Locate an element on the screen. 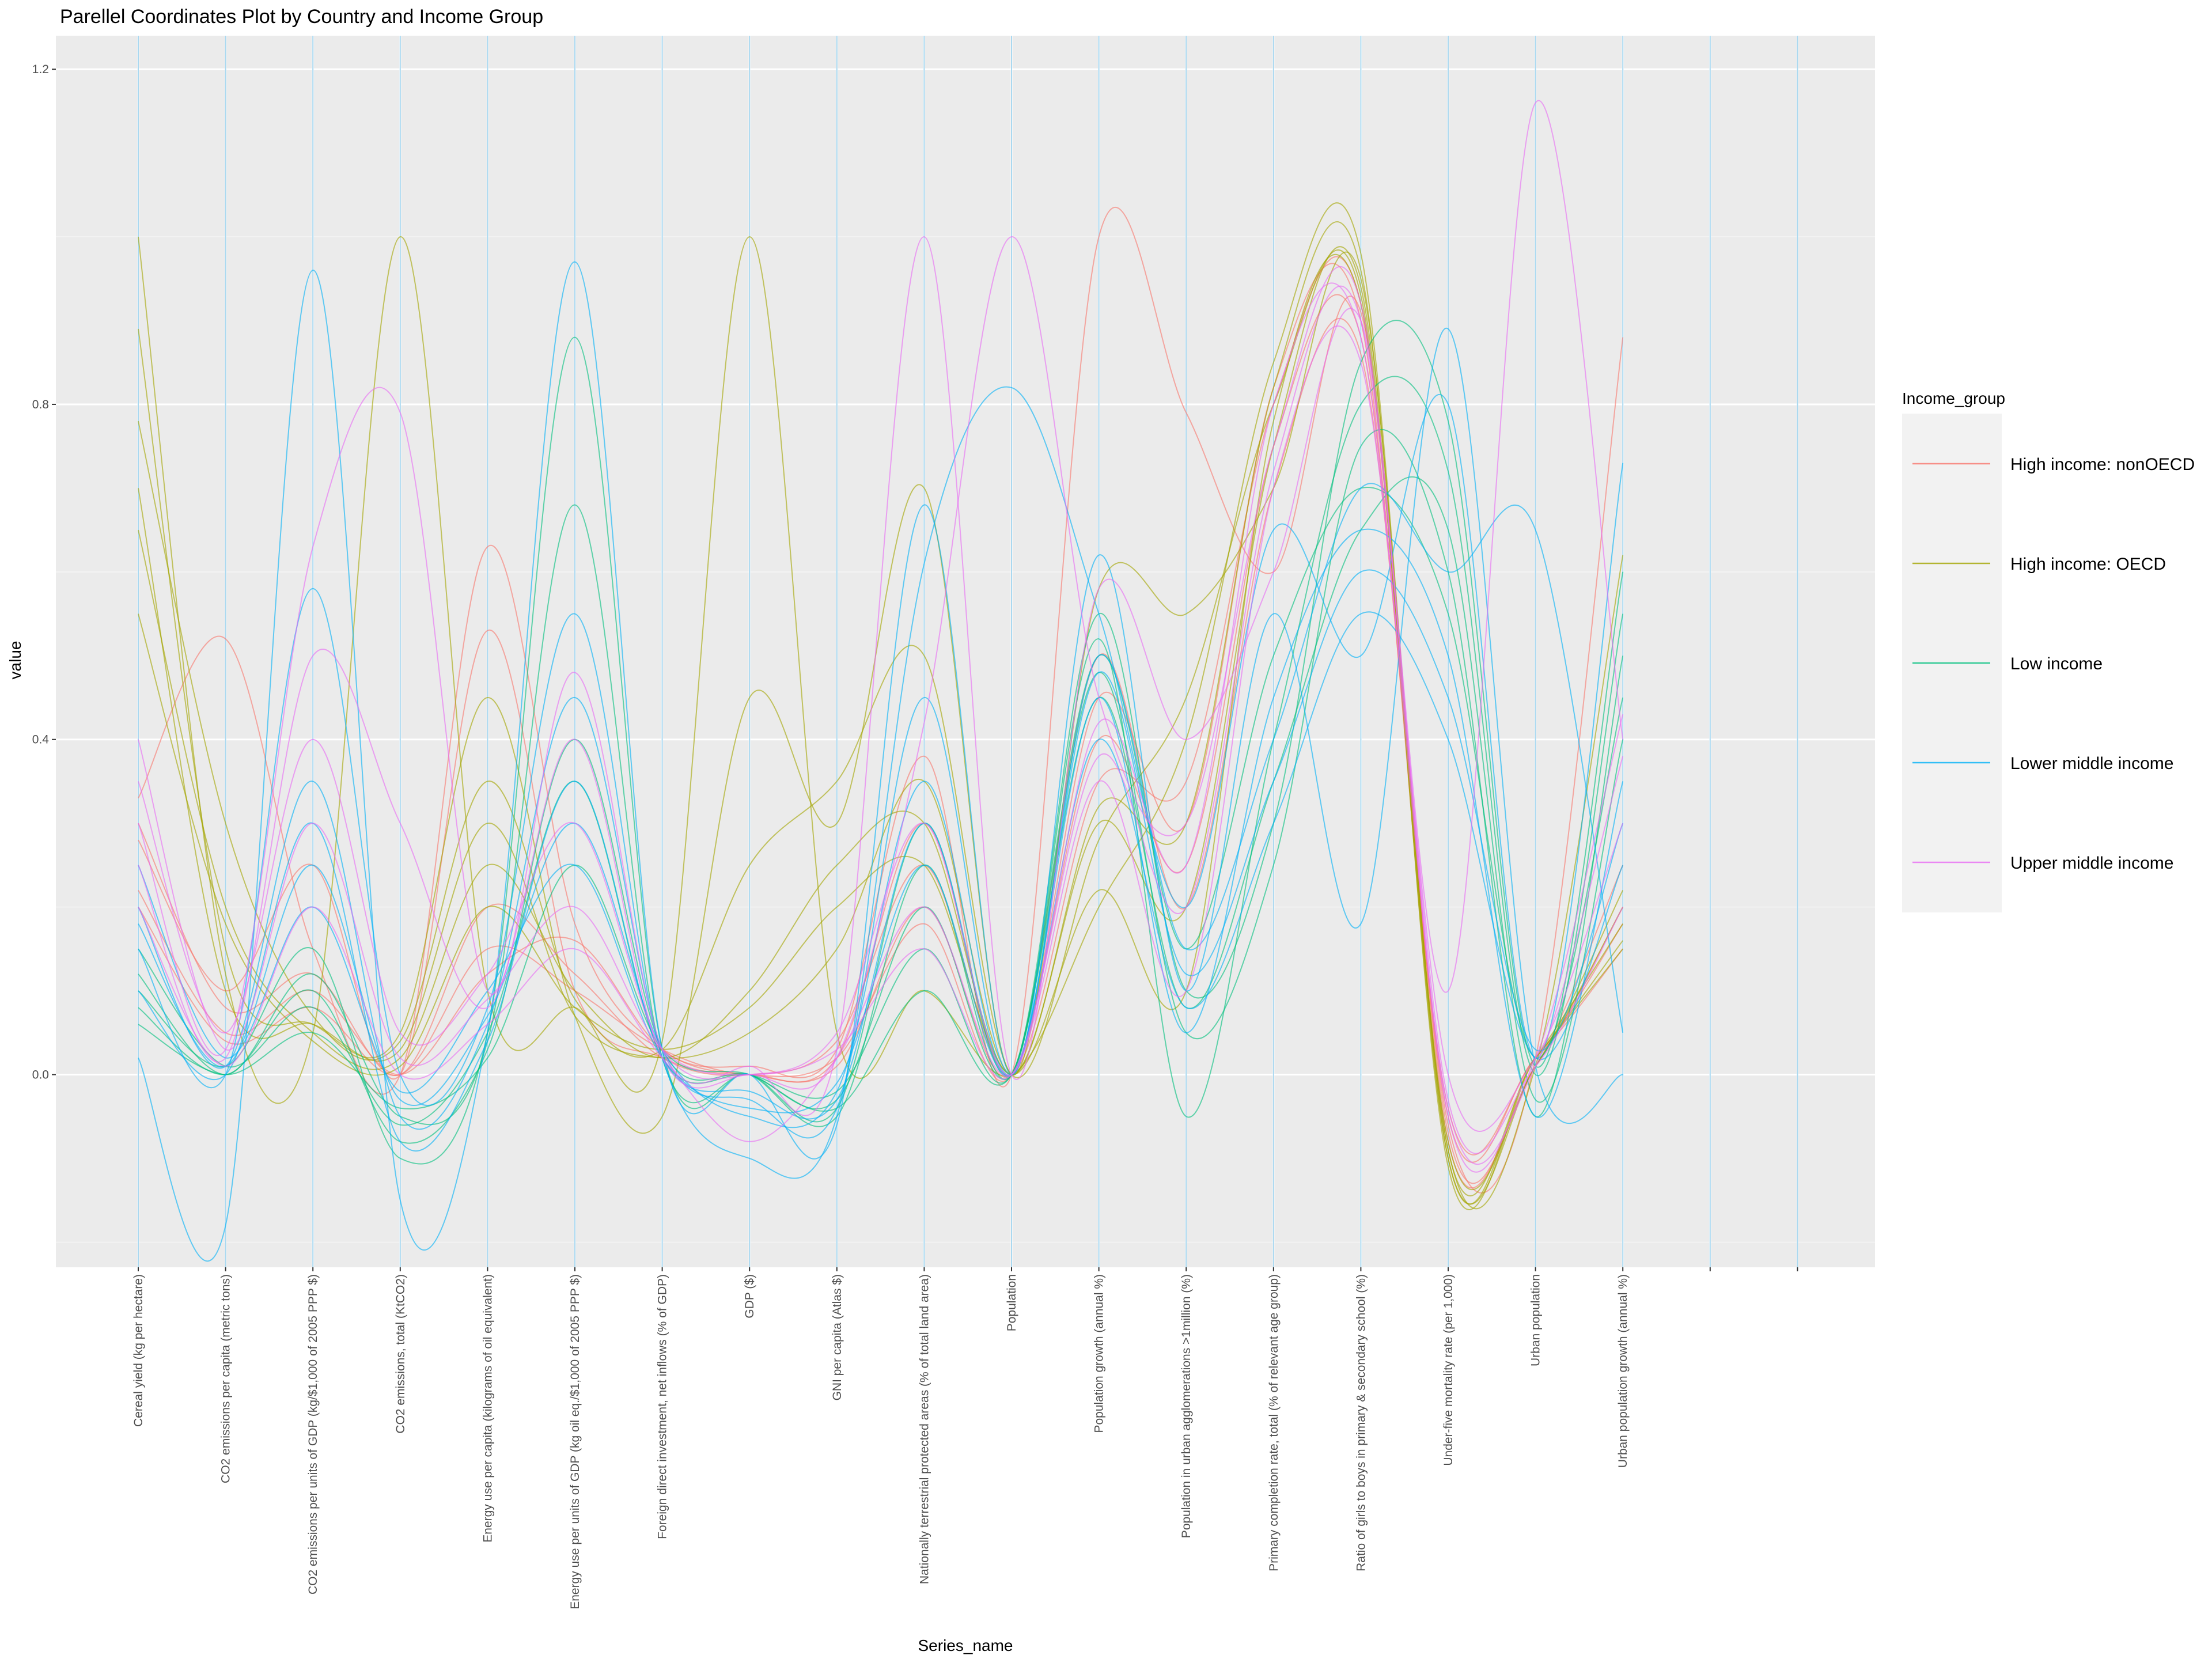  x-tick-label: Population is located at coordinates (1011, 1302).